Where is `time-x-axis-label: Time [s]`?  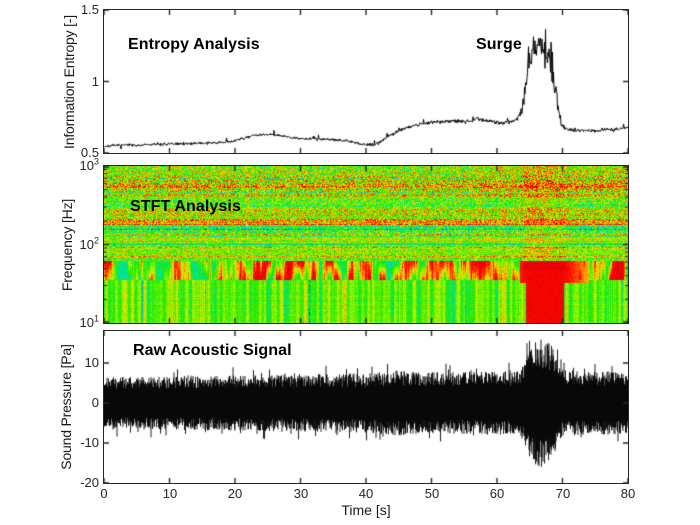
time-x-axis-label: Time [s] is located at coordinates (366, 510).